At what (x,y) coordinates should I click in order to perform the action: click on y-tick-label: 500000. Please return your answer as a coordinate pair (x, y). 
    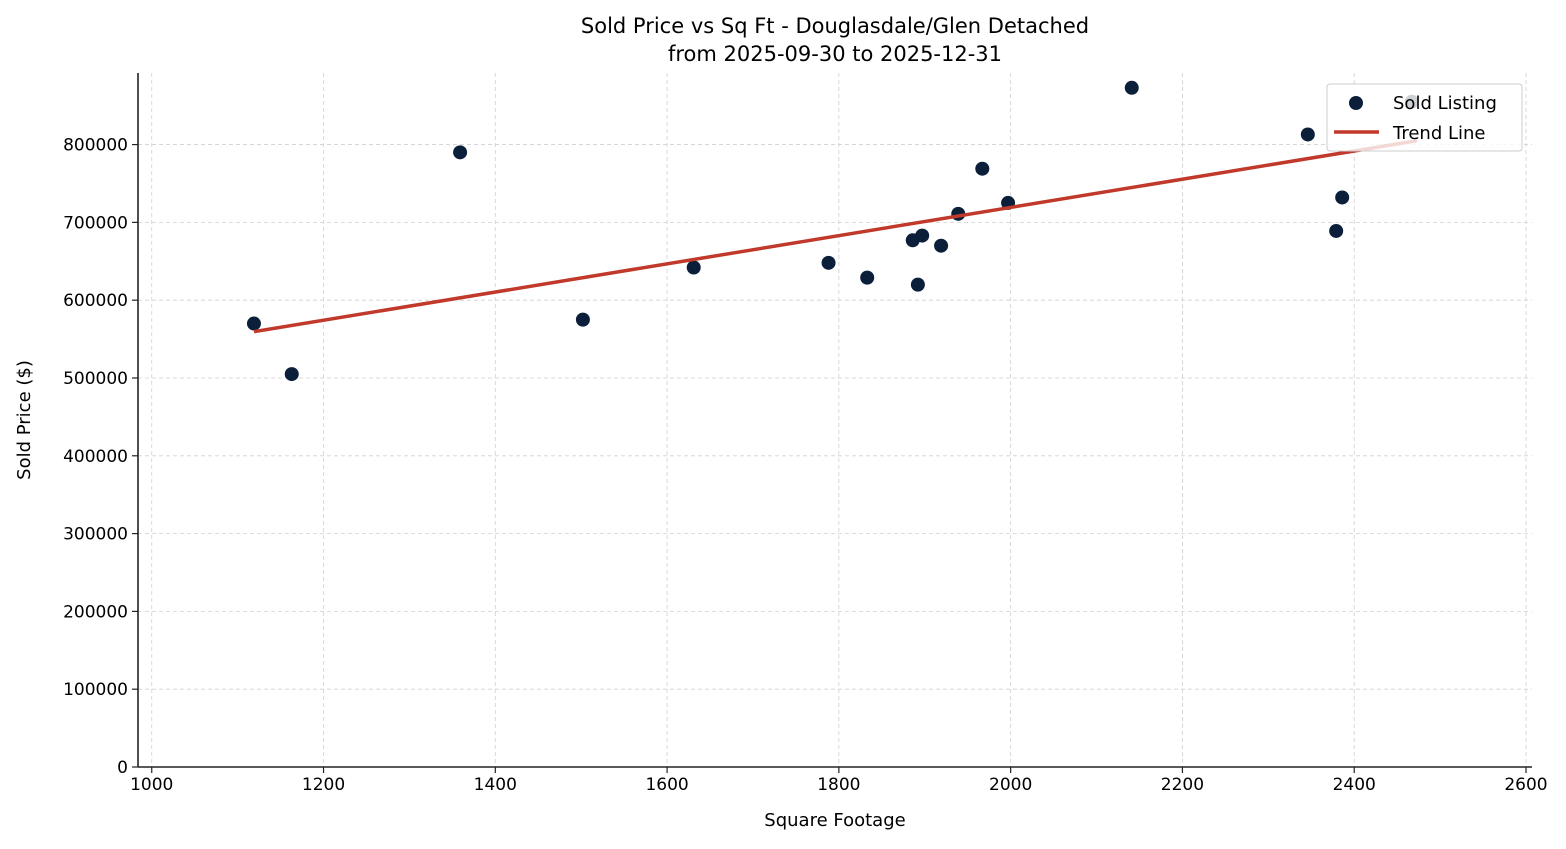
    Looking at the image, I should click on (95, 379).